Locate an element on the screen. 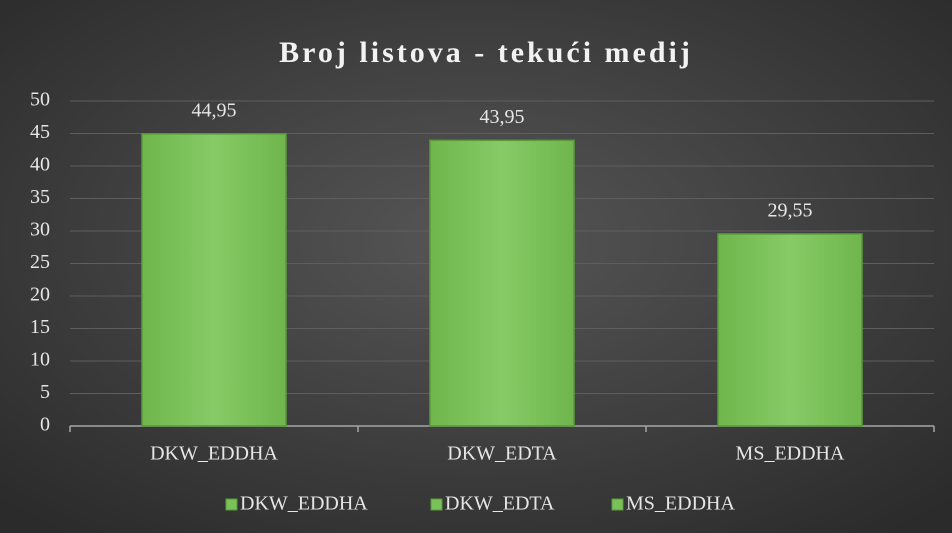  y-tick-label: 10 is located at coordinates (40, 360).